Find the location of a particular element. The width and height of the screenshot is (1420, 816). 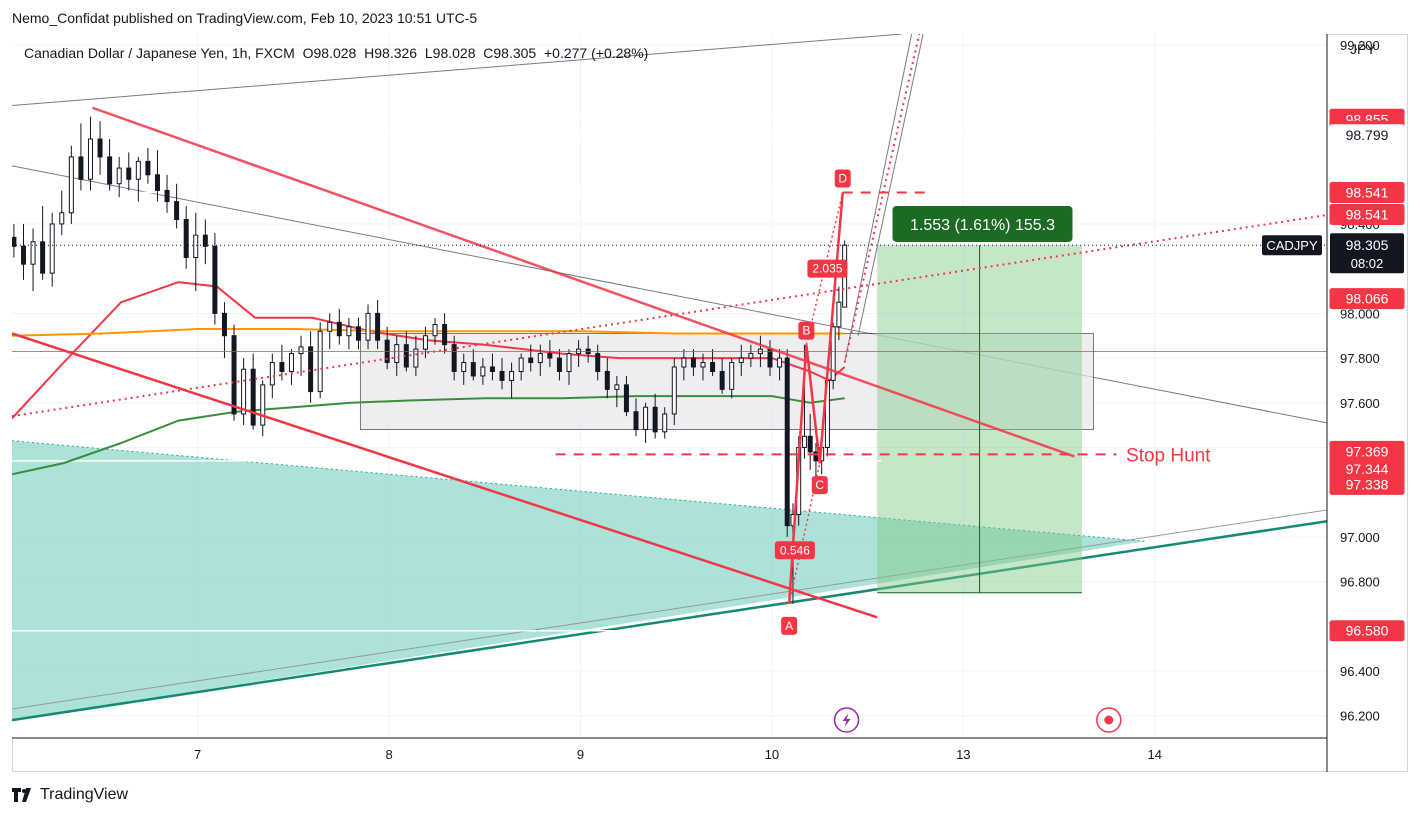

position-label-badge is located at coordinates (982, 223).